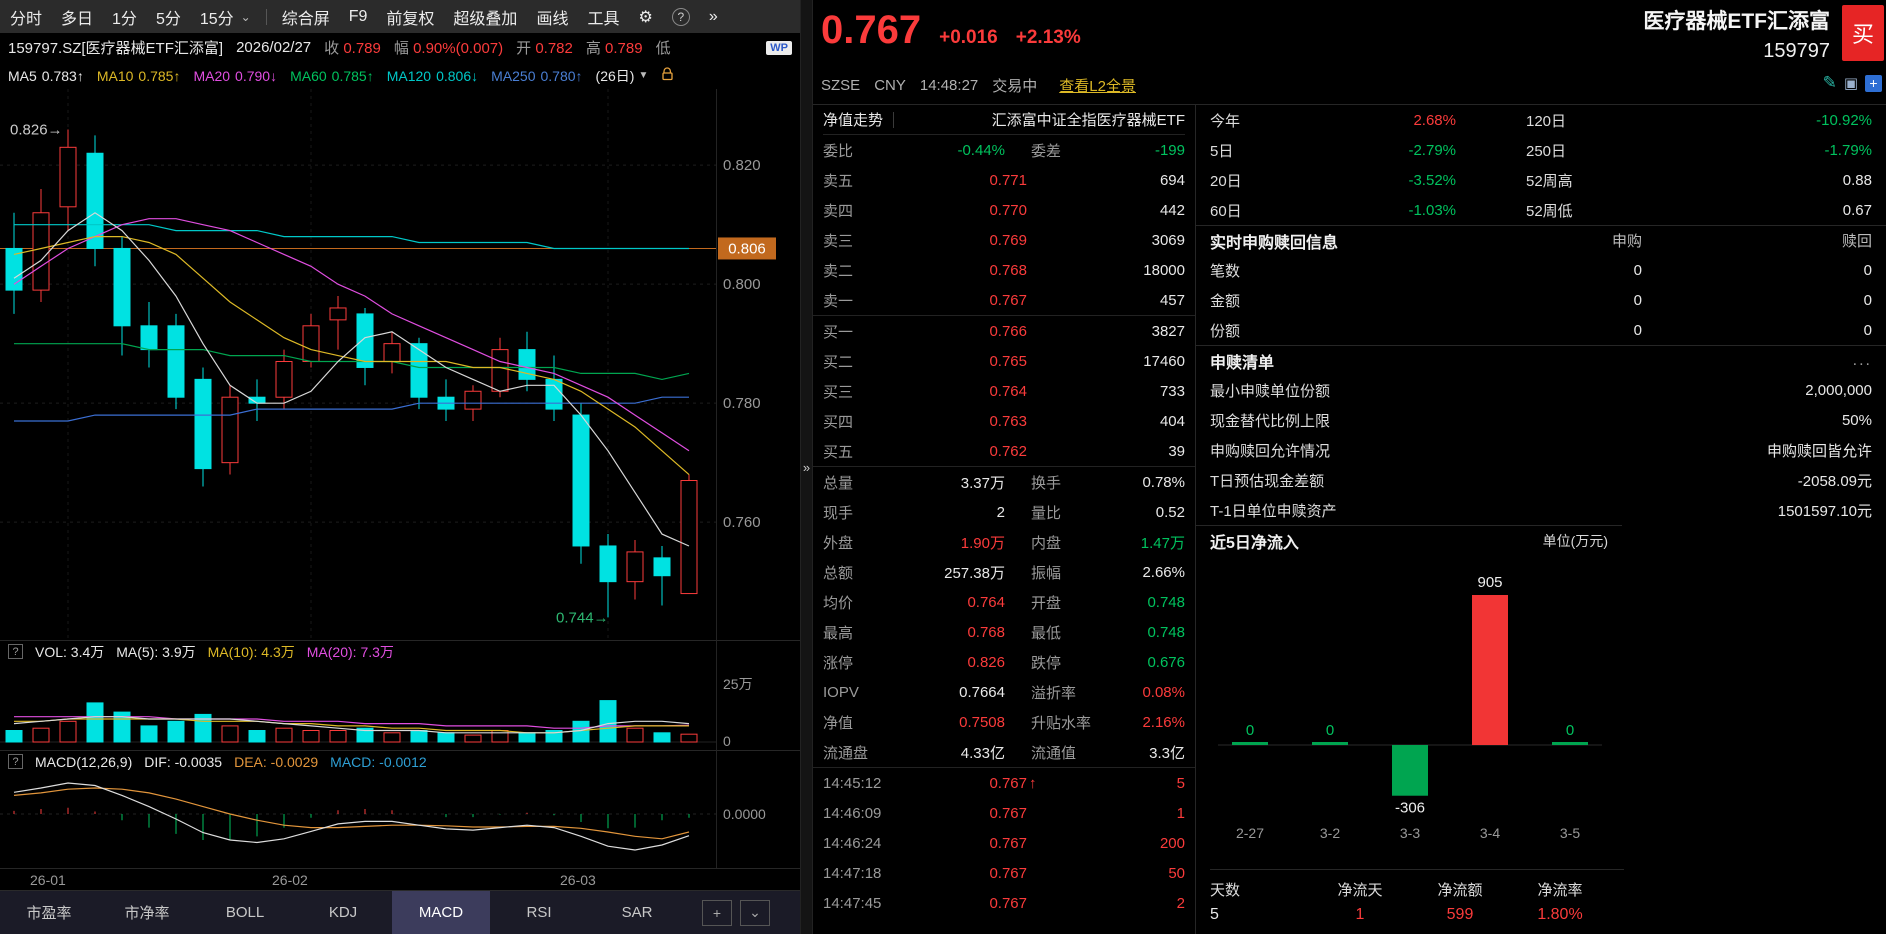  What do you see at coordinates (343, 912) in the screenshot?
I see `tab-kdj: KDJ` at bounding box center [343, 912].